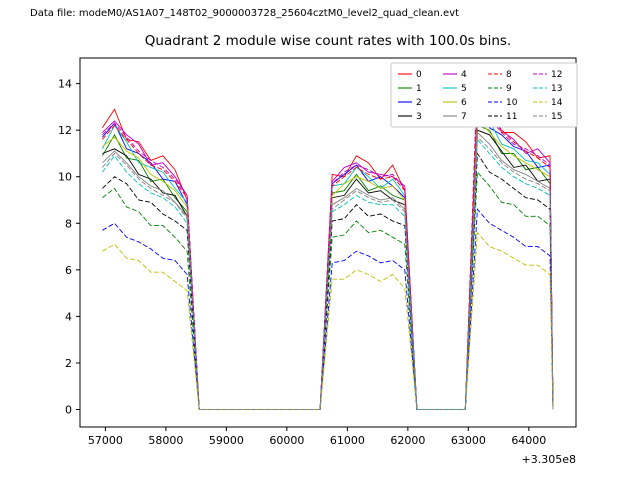  What do you see at coordinates (464, 117) in the screenshot?
I see `legend-entry-label: 7` at bounding box center [464, 117].